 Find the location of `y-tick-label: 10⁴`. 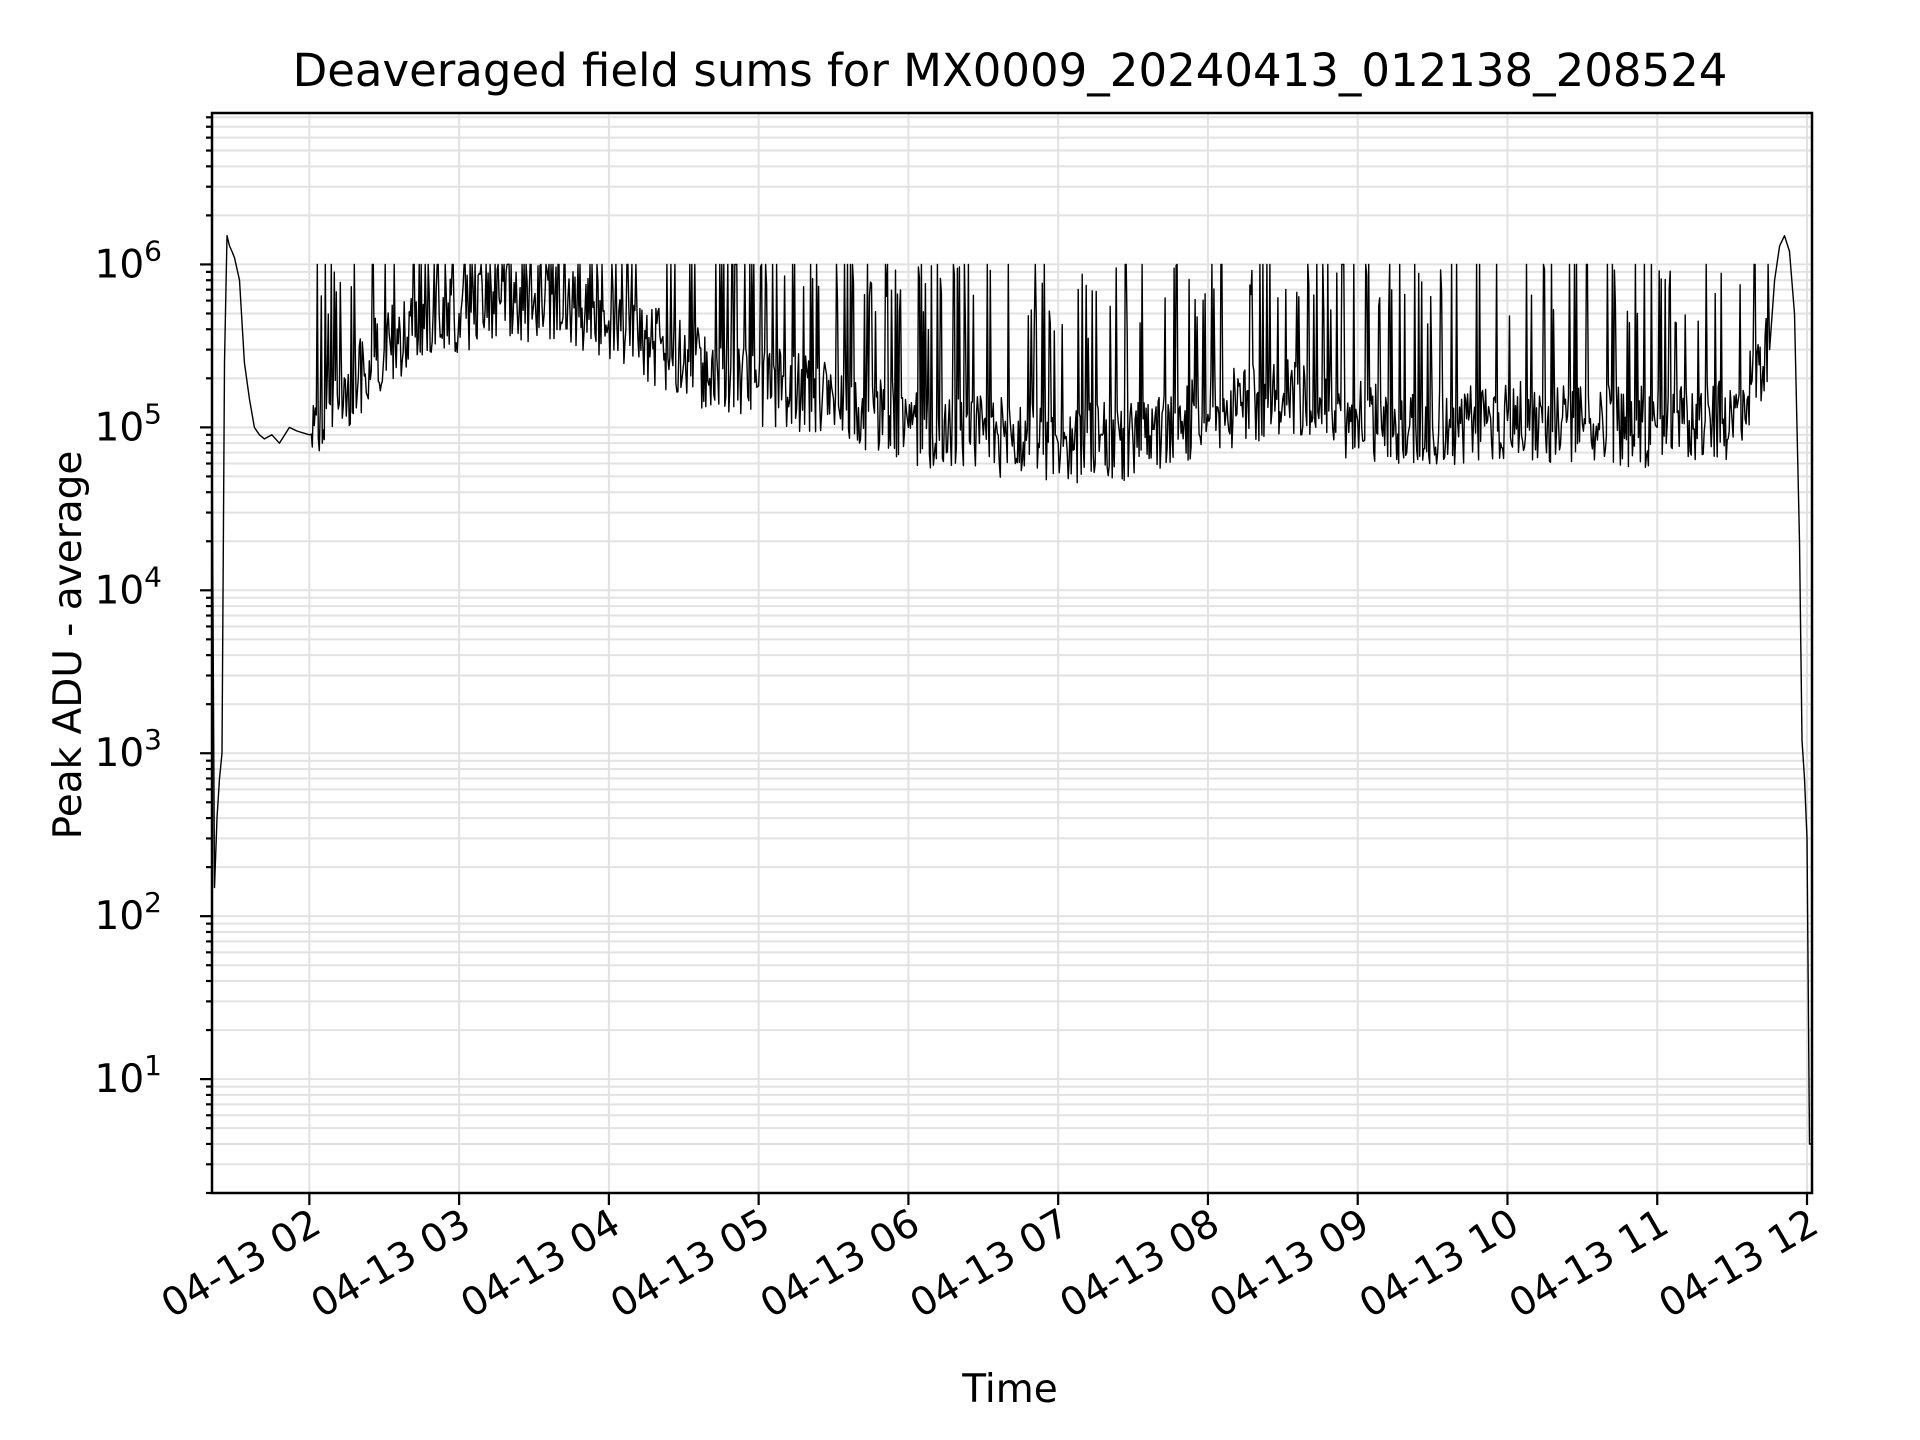

y-tick-label: 10⁴ is located at coordinates (128, 586).